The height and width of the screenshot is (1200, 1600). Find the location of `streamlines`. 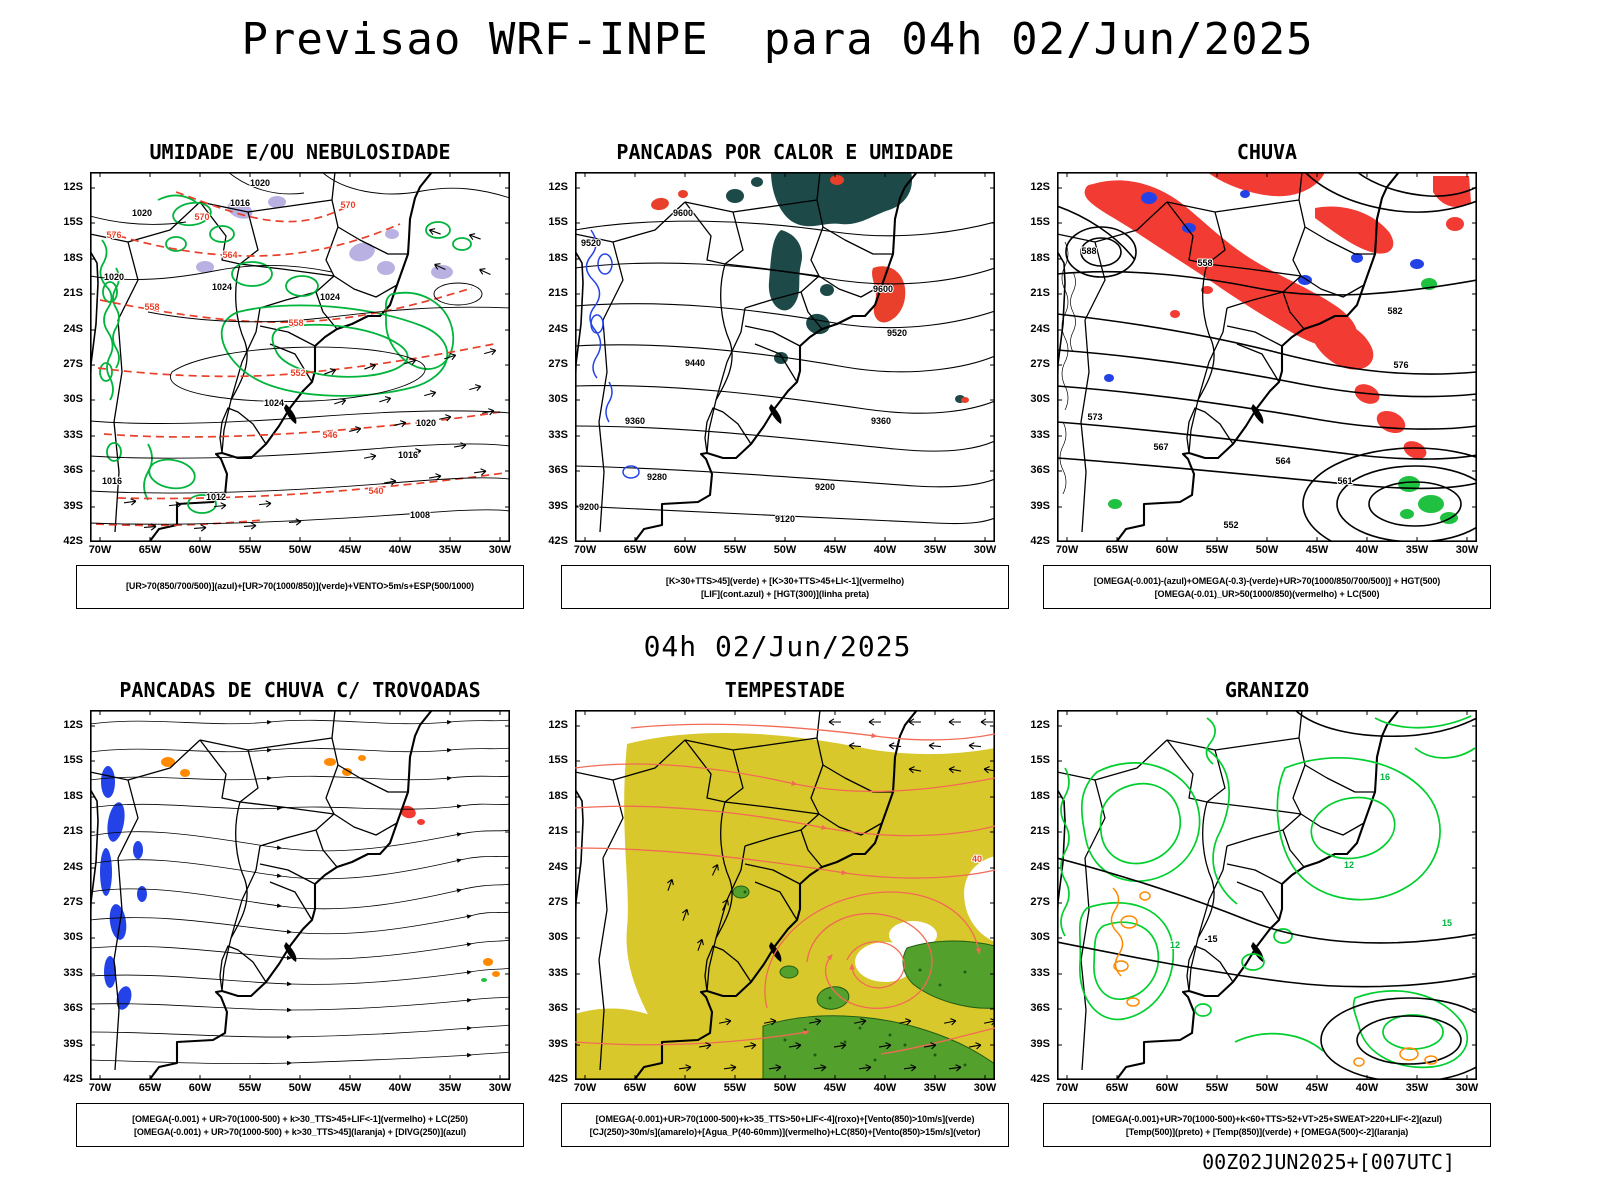

streamlines is located at coordinates (300, 892).